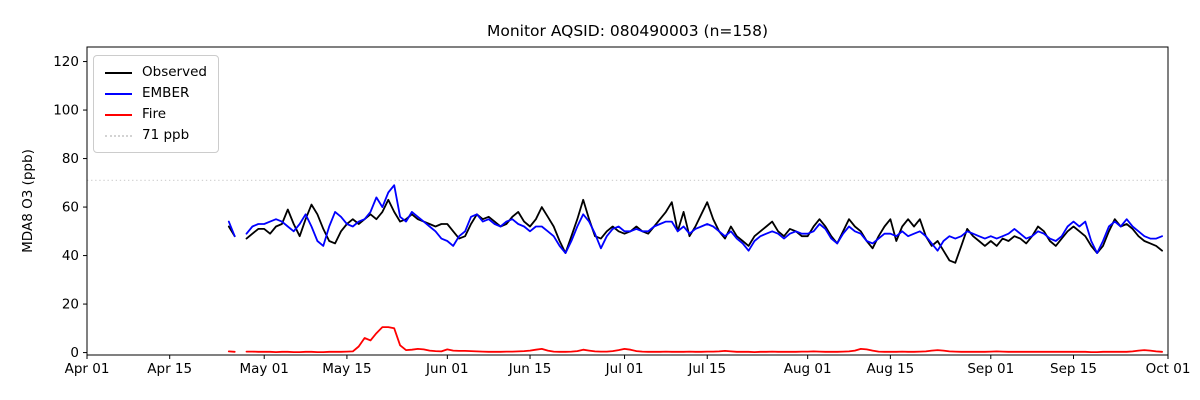 The height and width of the screenshot is (400, 1200). Describe the element at coordinates (264, 369) in the screenshot. I see `x-axis-tick-label: May 01` at that location.